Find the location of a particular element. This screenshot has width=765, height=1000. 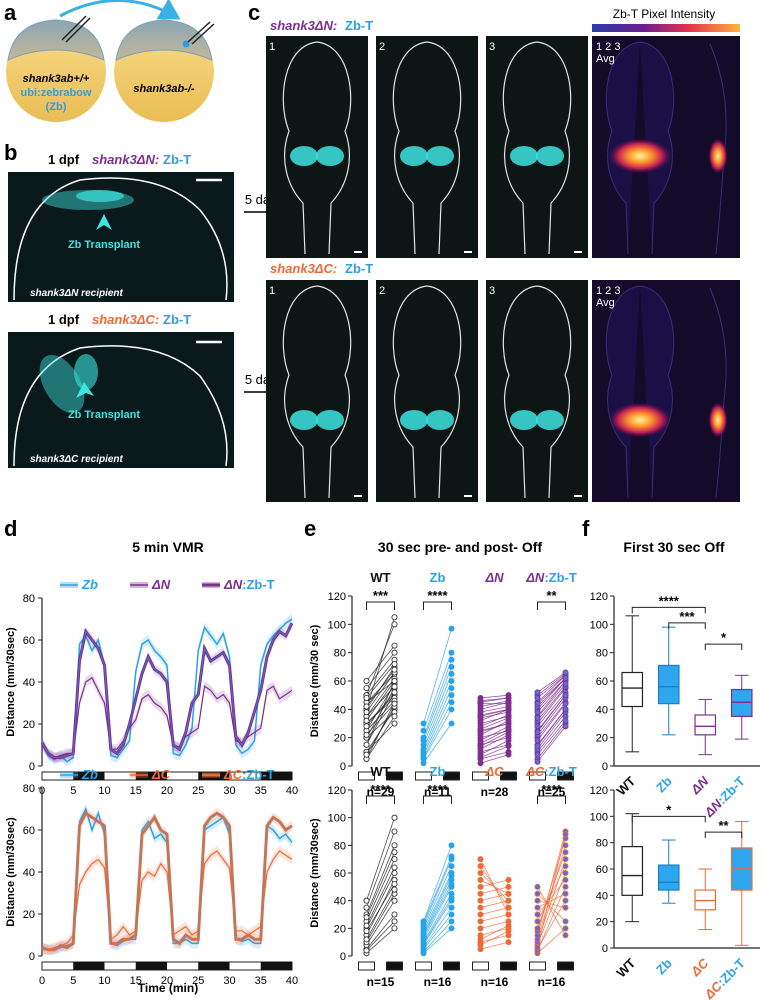

transplant-arrow is located at coordinates (120, 10).